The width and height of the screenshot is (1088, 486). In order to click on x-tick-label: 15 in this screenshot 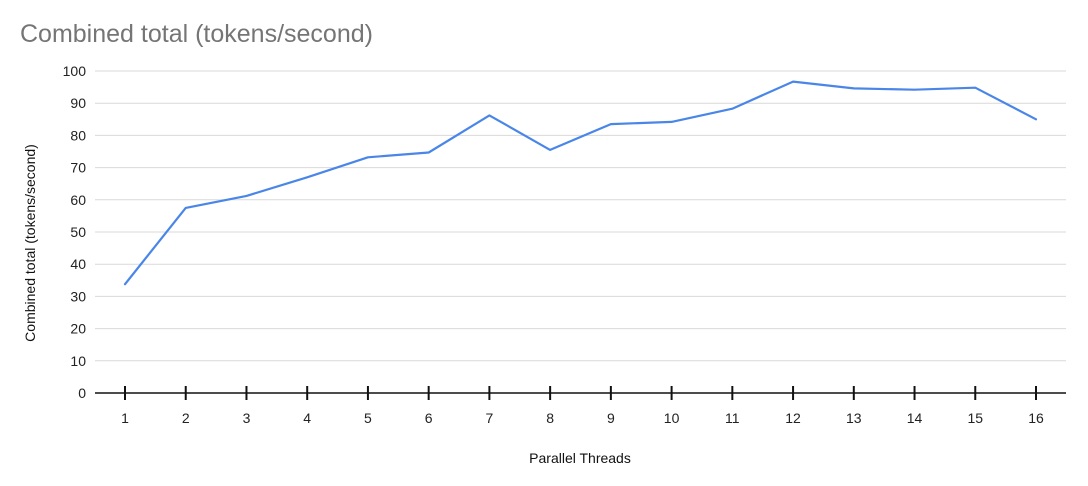, I will do `click(975, 418)`.